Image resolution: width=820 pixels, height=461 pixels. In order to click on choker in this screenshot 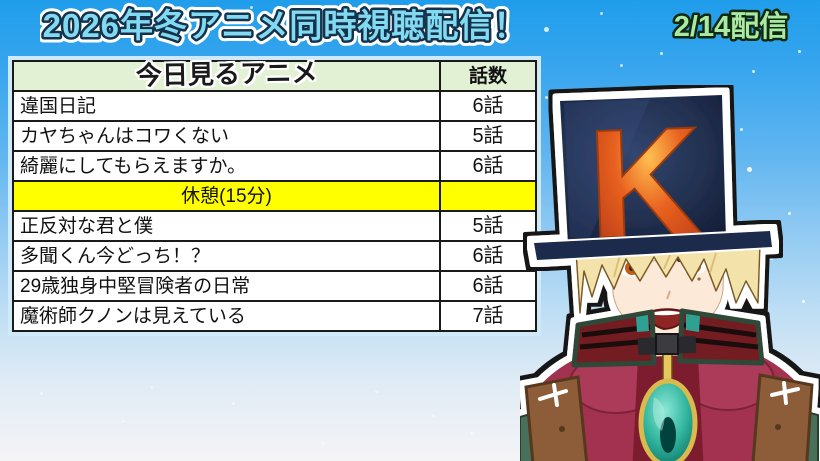, I will do `click(667, 344)`.